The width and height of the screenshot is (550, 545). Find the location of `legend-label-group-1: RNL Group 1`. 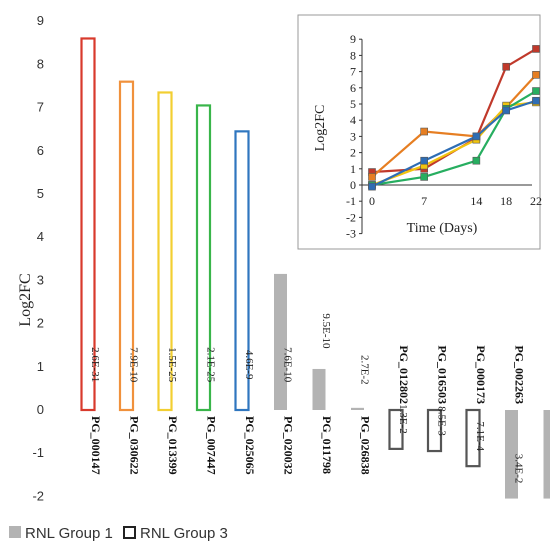

legend-label-group-1: RNL Group 1 is located at coordinates (69, 533).